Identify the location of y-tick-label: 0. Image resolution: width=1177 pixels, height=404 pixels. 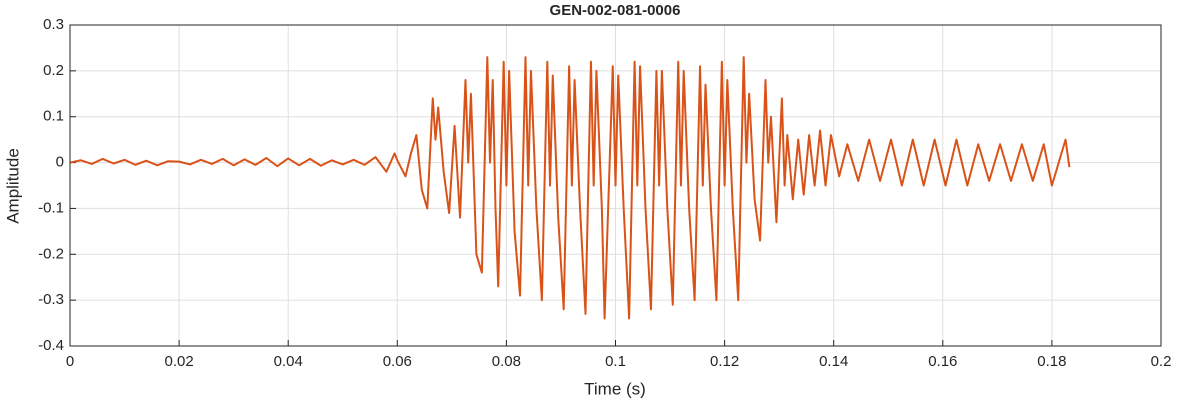
(60, 162).